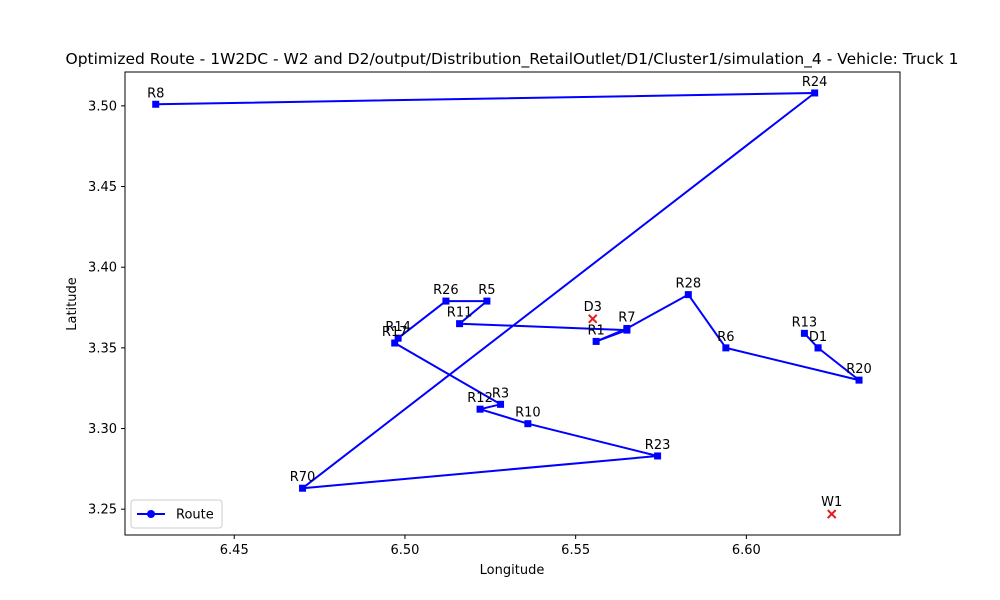  Describe the element at coordinates (303, 477) in the screenshot. I see `route-point-label: R70` at that location.